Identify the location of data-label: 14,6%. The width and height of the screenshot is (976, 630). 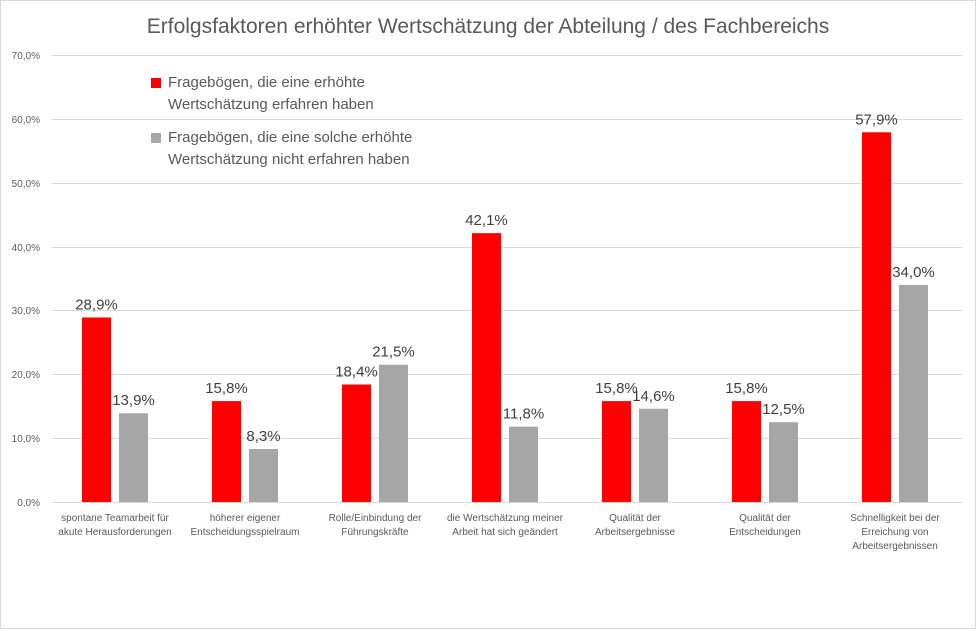
(653, 396).